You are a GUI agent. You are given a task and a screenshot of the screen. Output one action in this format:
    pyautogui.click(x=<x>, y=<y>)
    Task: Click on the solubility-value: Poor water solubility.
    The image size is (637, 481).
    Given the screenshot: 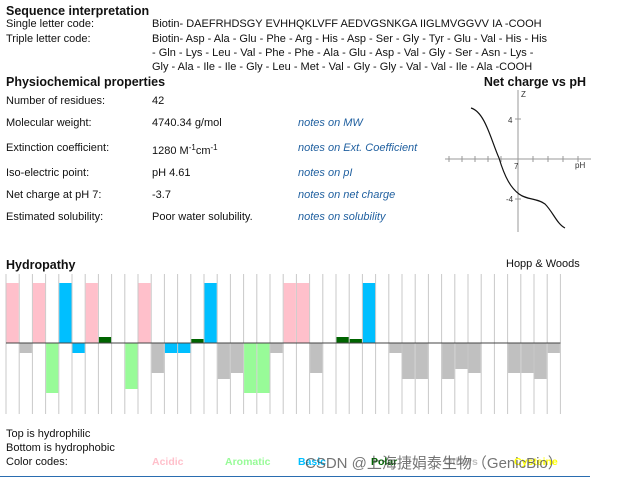 What is the action you would take?
    pyautogui.click(x=202, y=217)
    